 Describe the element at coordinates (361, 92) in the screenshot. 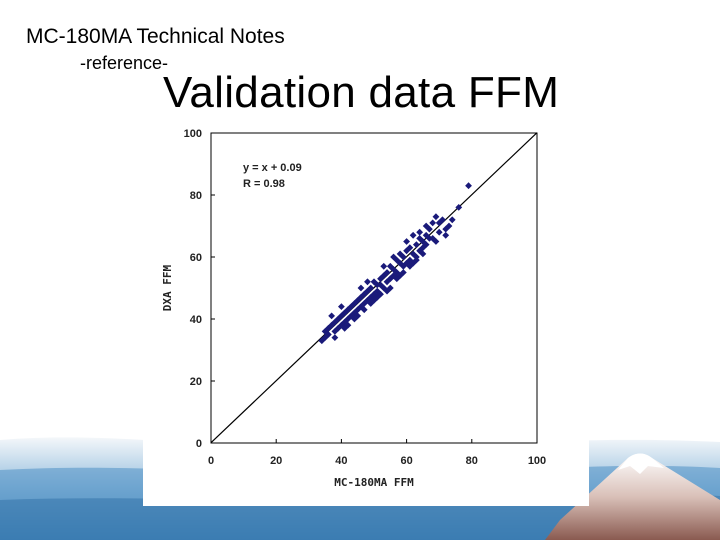

I see `slide-title: Validation data FFM` at that location.